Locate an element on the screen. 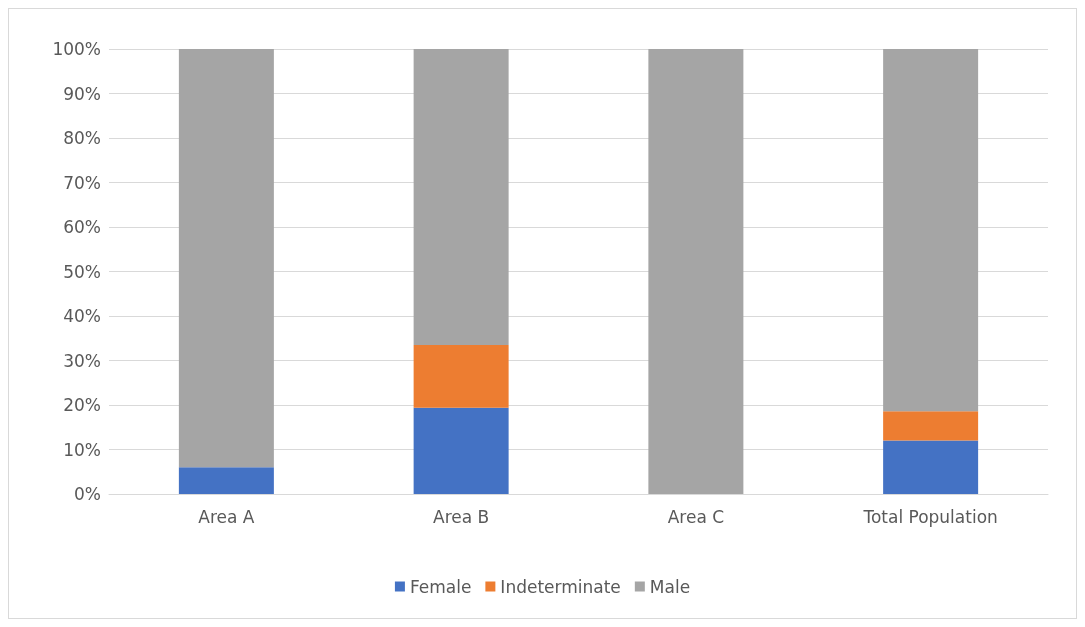 The height and width of the screenshot is (627, 1085). x-tick-label: Area B is located at coordinates (461, 516).